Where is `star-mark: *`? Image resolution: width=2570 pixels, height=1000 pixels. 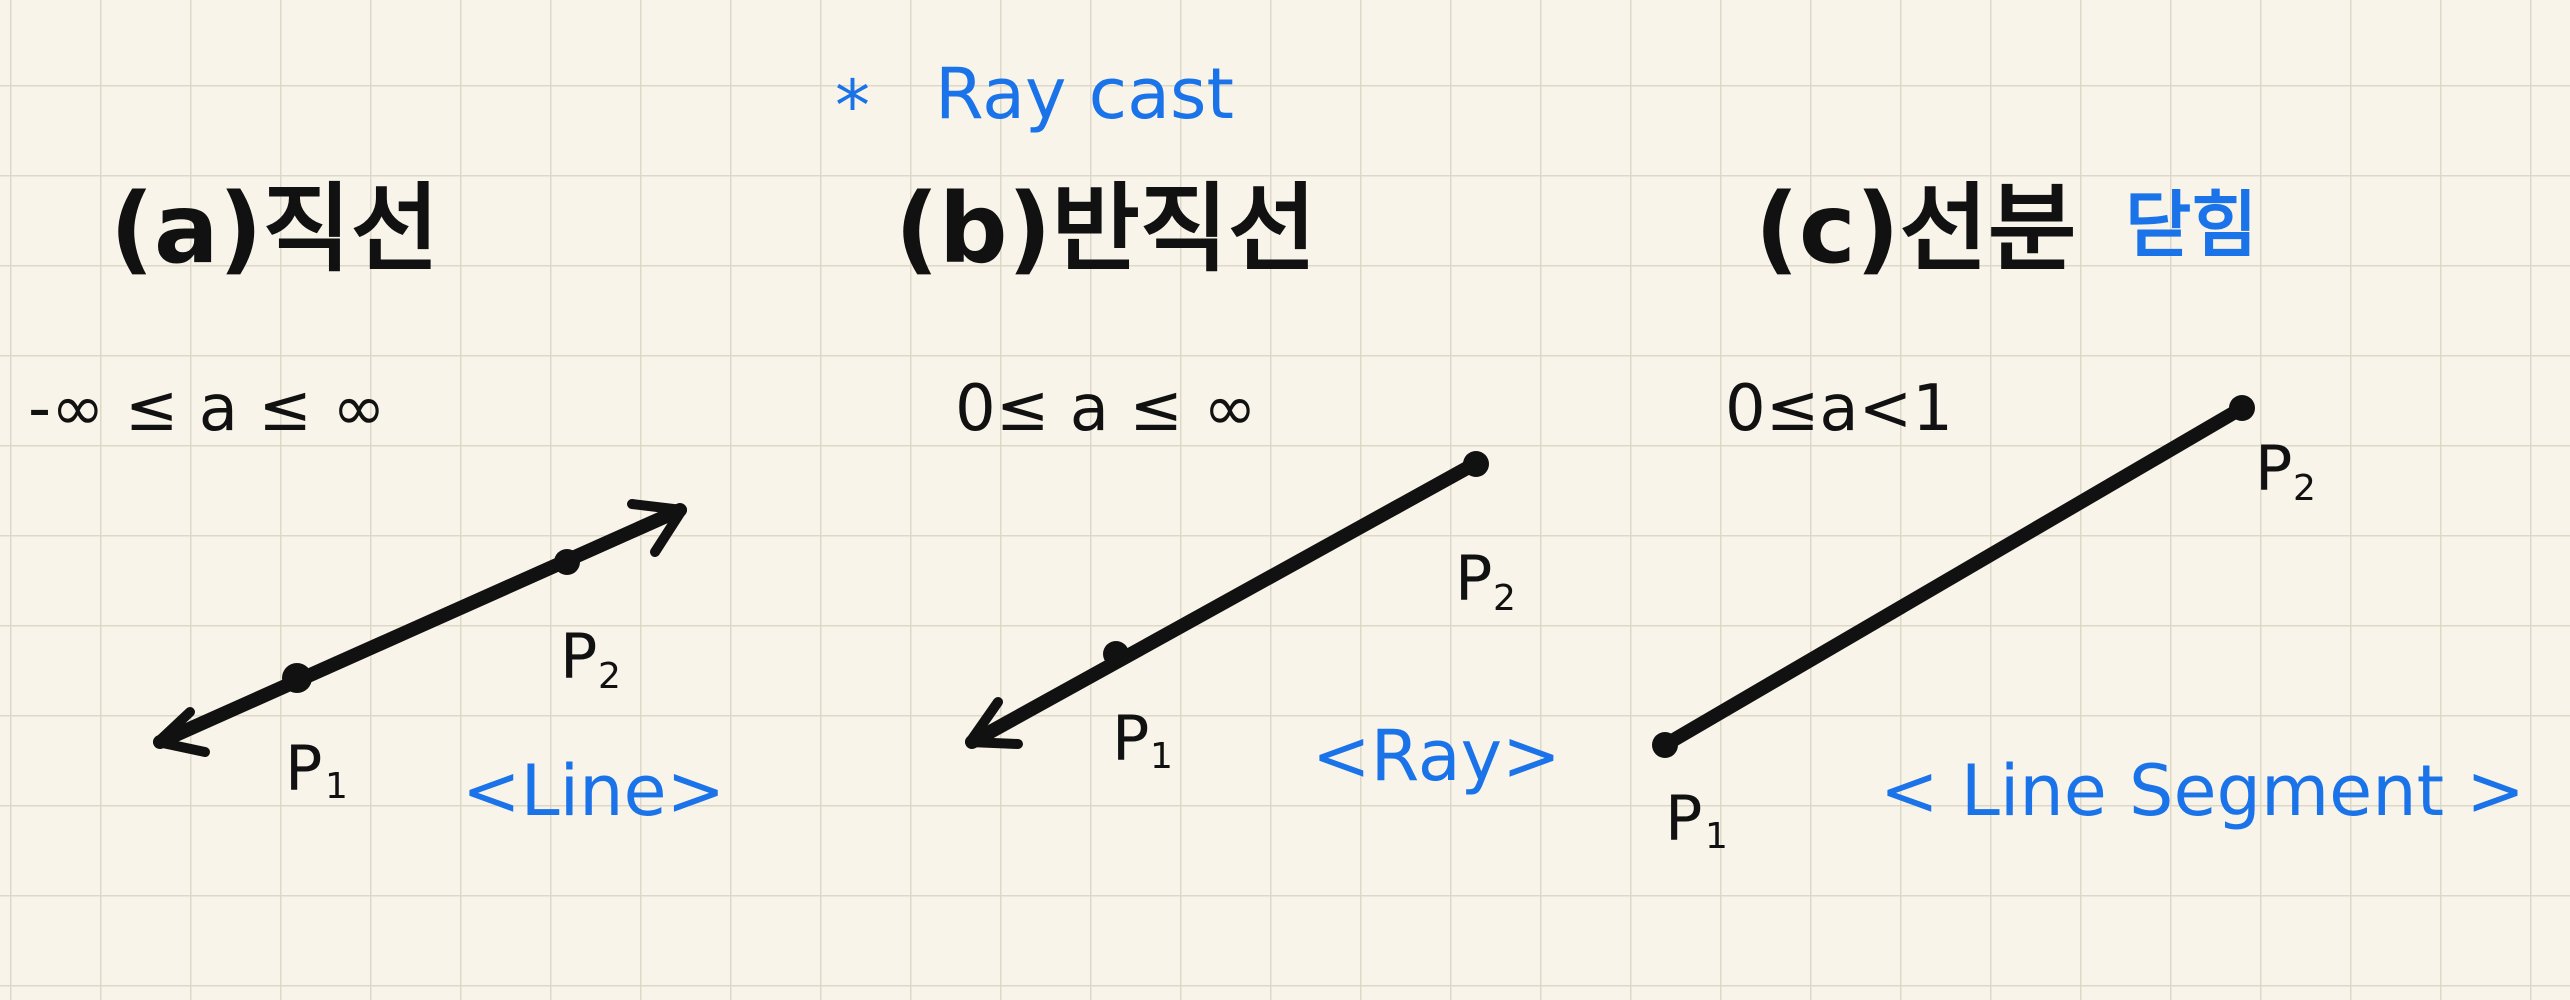 star-mark: * is located at coordinates (852, 106).